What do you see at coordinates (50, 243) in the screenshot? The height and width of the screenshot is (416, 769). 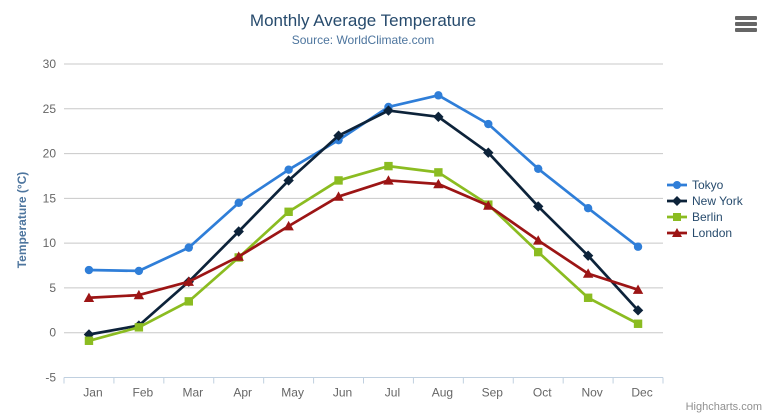 I see `y-axis-label: 10` at bounding box center [50, 243].